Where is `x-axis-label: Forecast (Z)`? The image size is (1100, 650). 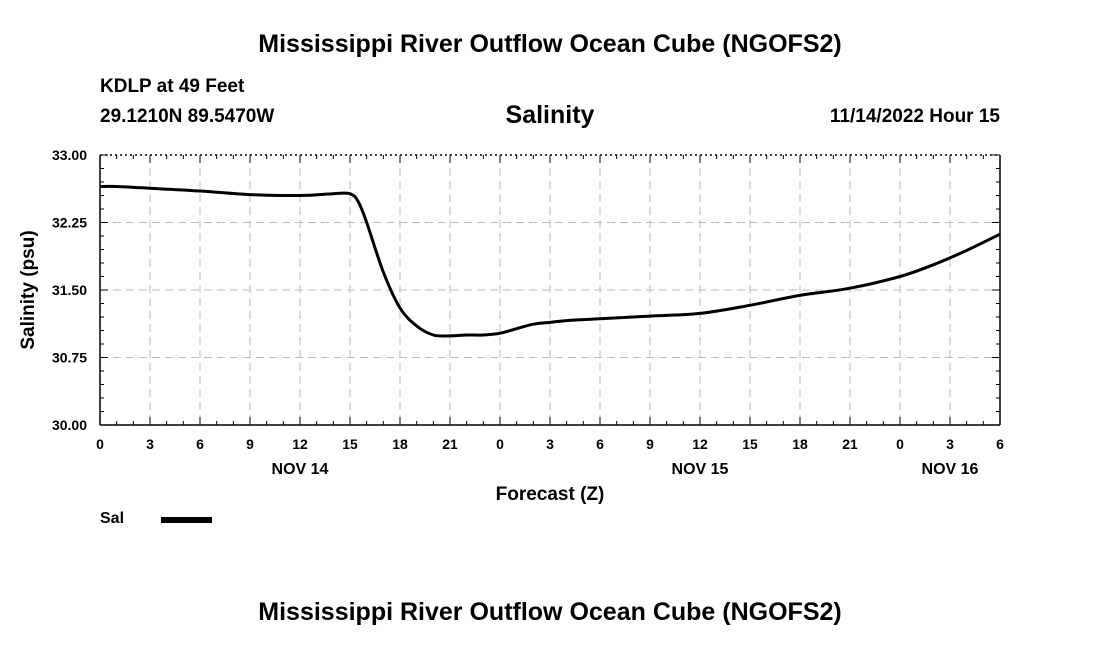
x-axis-label: Forecast (Z) is located at coordinates (550, 494).